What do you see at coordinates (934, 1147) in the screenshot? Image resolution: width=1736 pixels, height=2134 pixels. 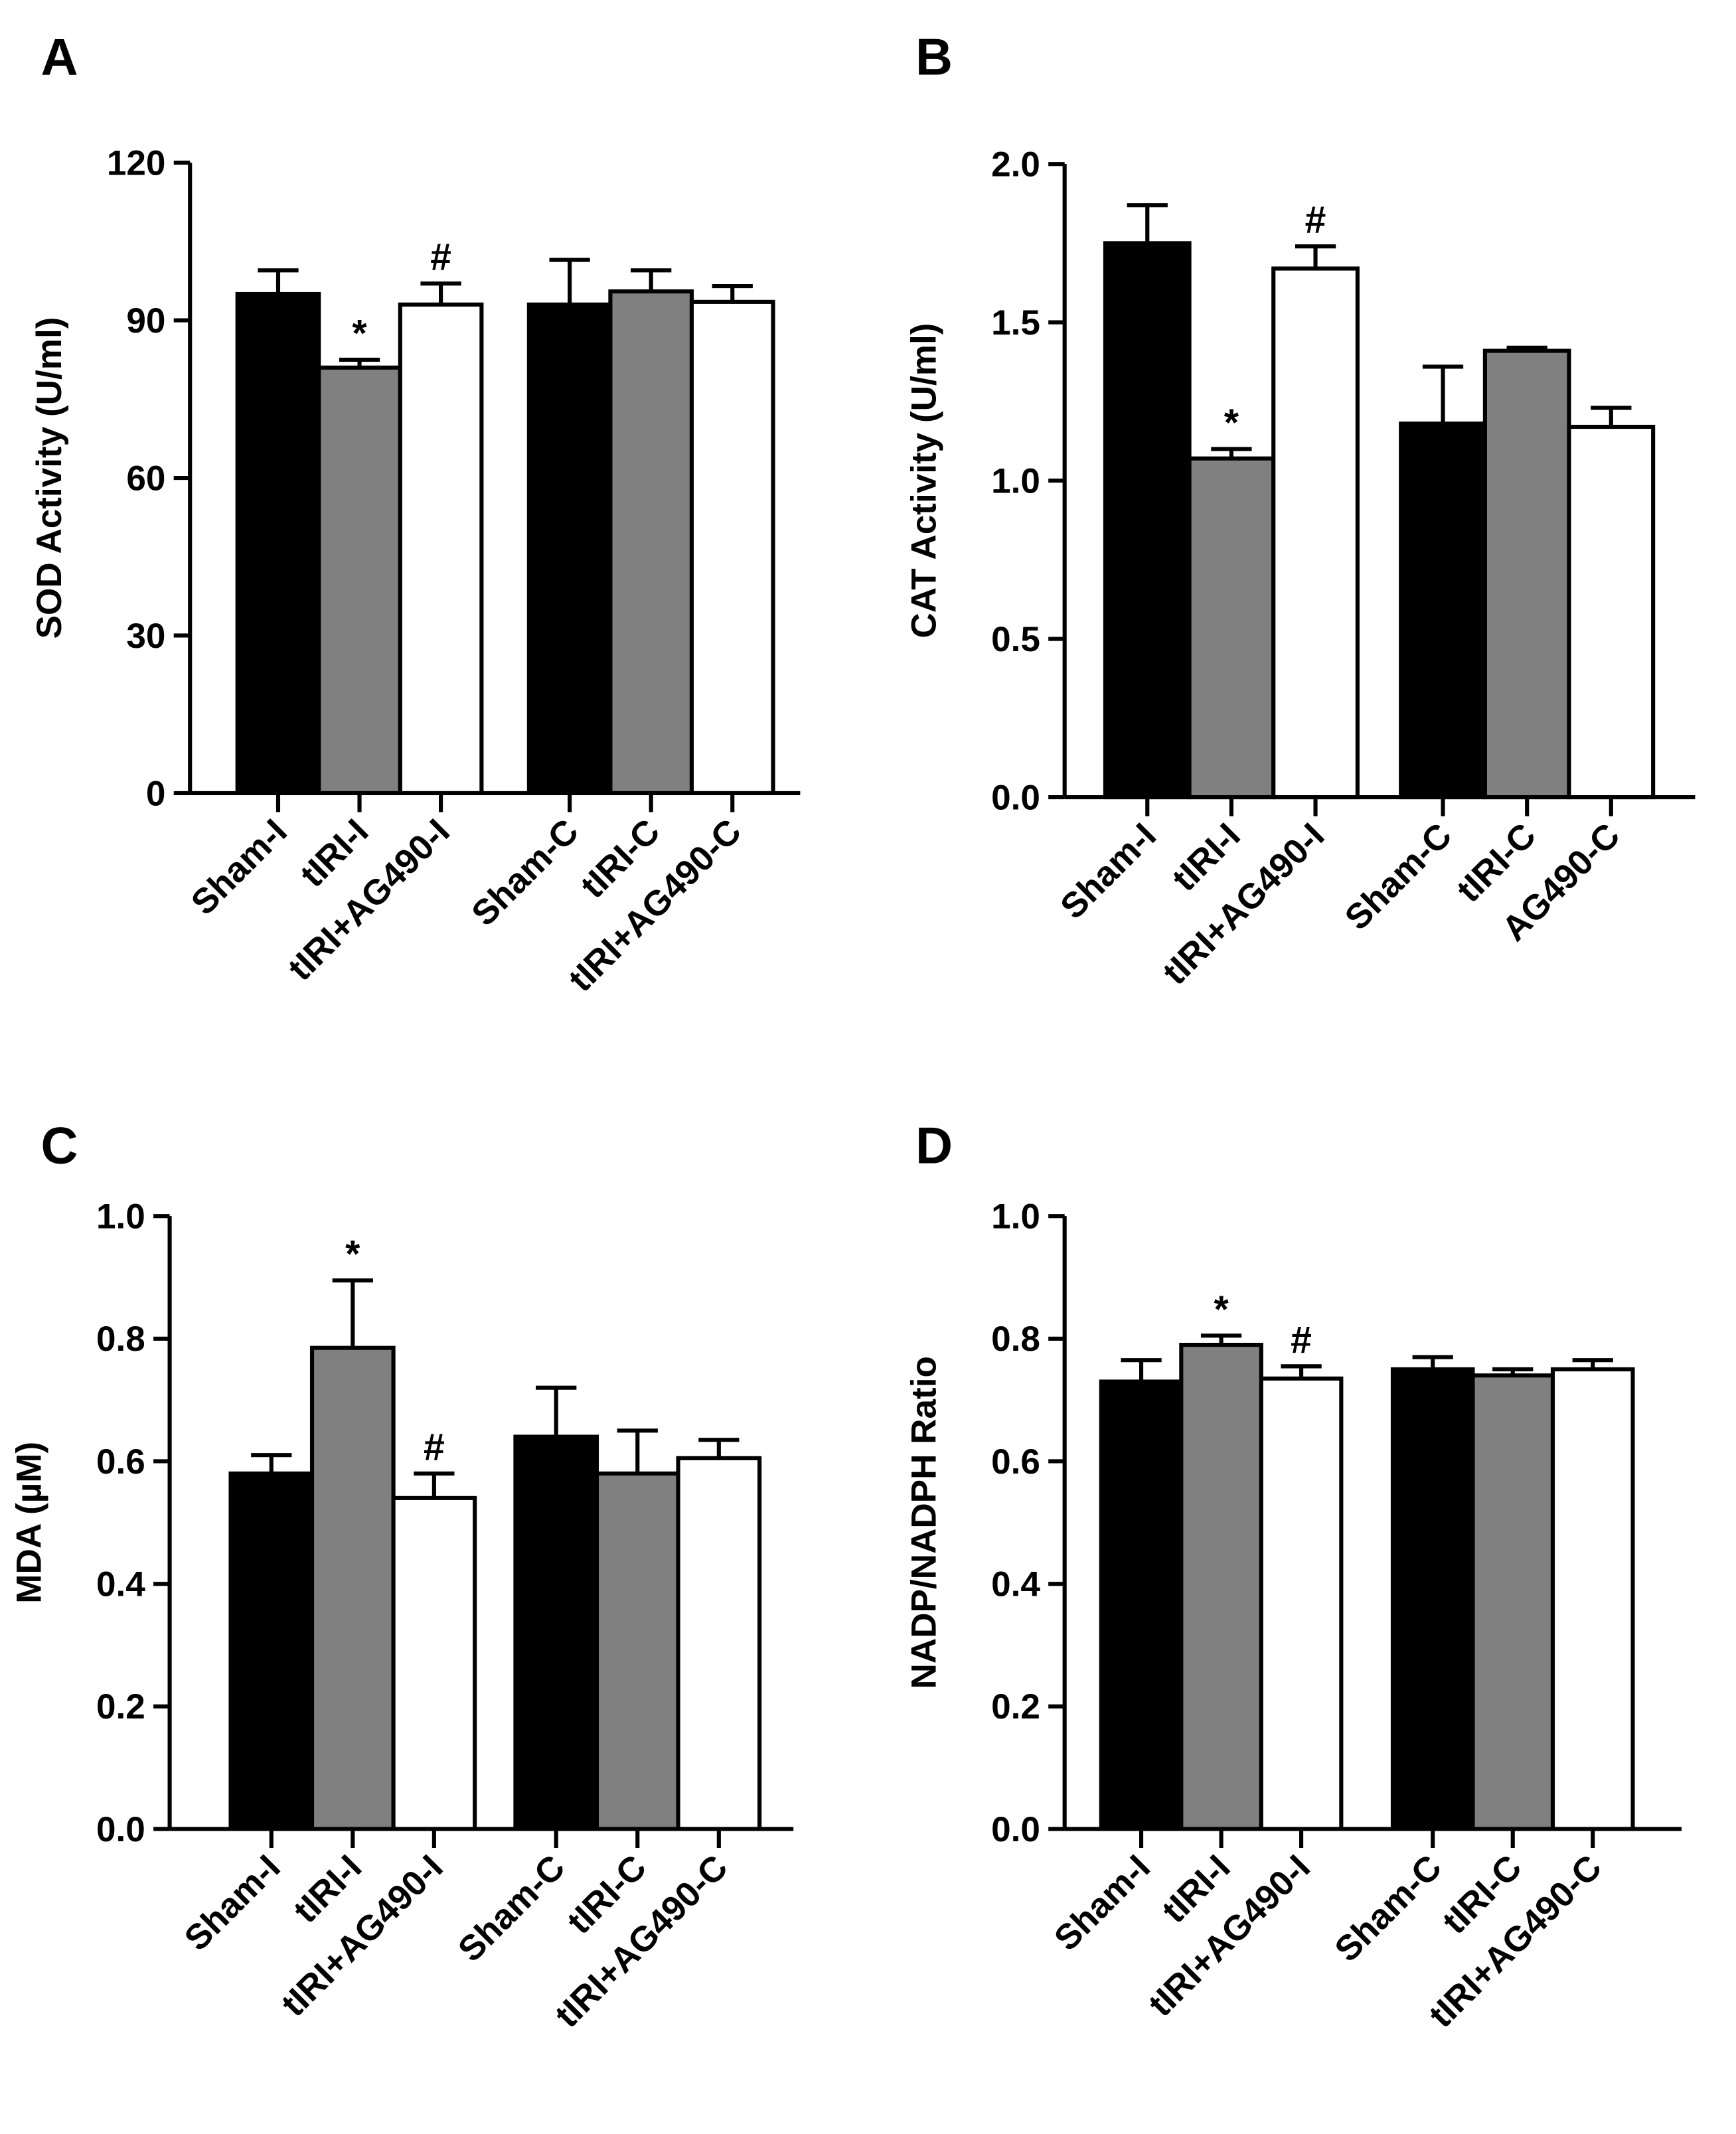 I see `panel-label: D` at bounding box center [934, 1147].